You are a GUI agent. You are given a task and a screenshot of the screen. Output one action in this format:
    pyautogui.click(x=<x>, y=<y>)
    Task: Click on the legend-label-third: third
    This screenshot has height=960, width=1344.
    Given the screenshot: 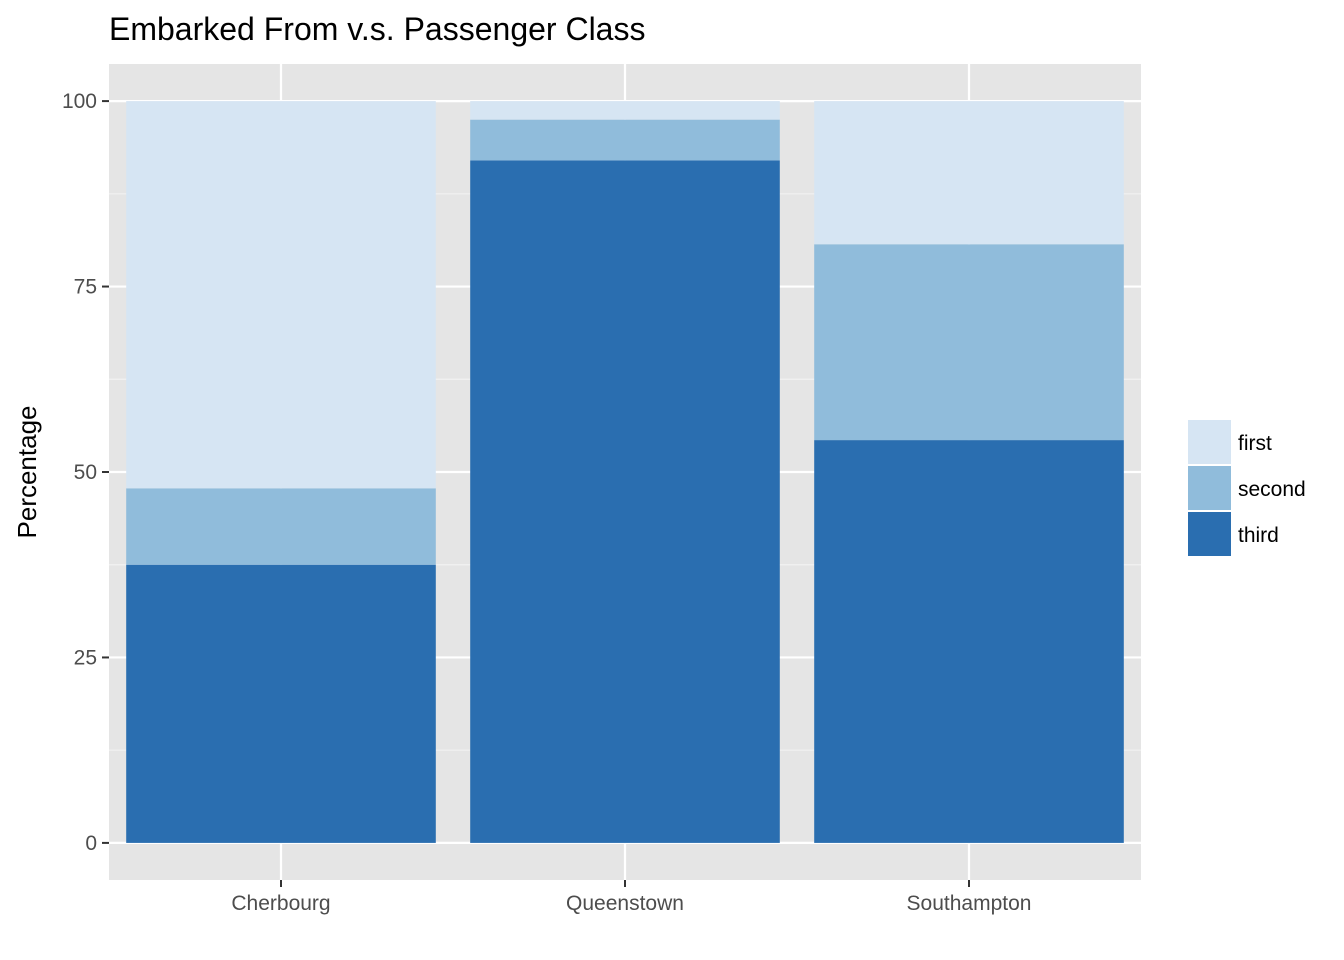 What is the action you would take?
    pyautogui.click(x=1258, y=535)
    